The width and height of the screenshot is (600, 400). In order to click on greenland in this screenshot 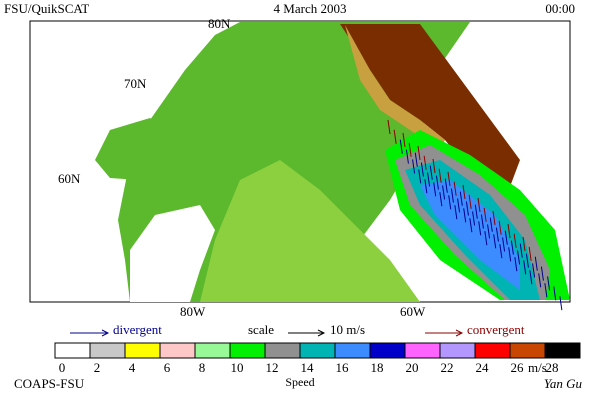, I will do `click(430, 112)`.